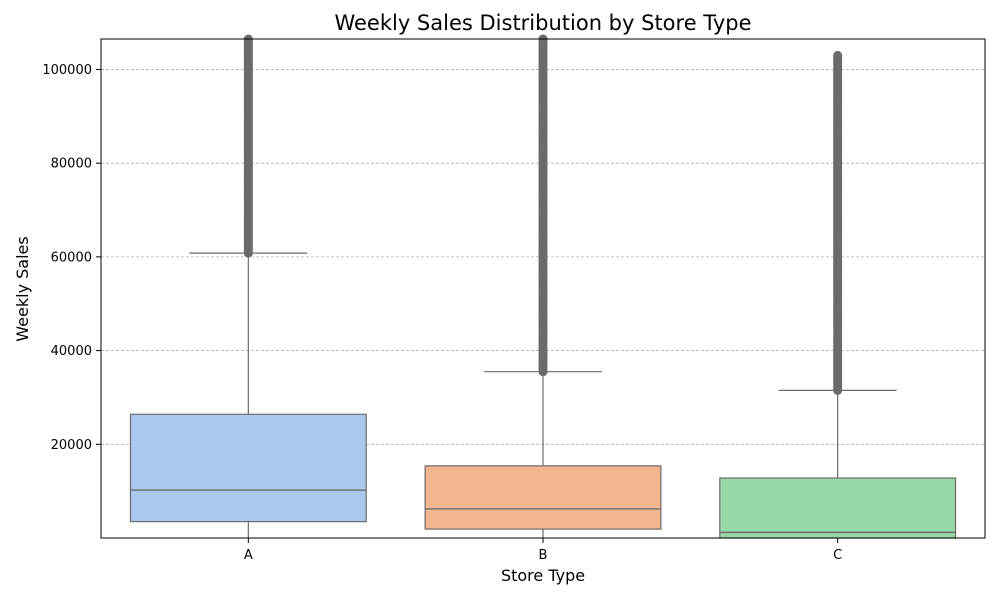 The height and width of the screenshot is (600, 1000). I want to click on chart-title: Weekly Sales Distribution by Store Type, so click(542, 23).